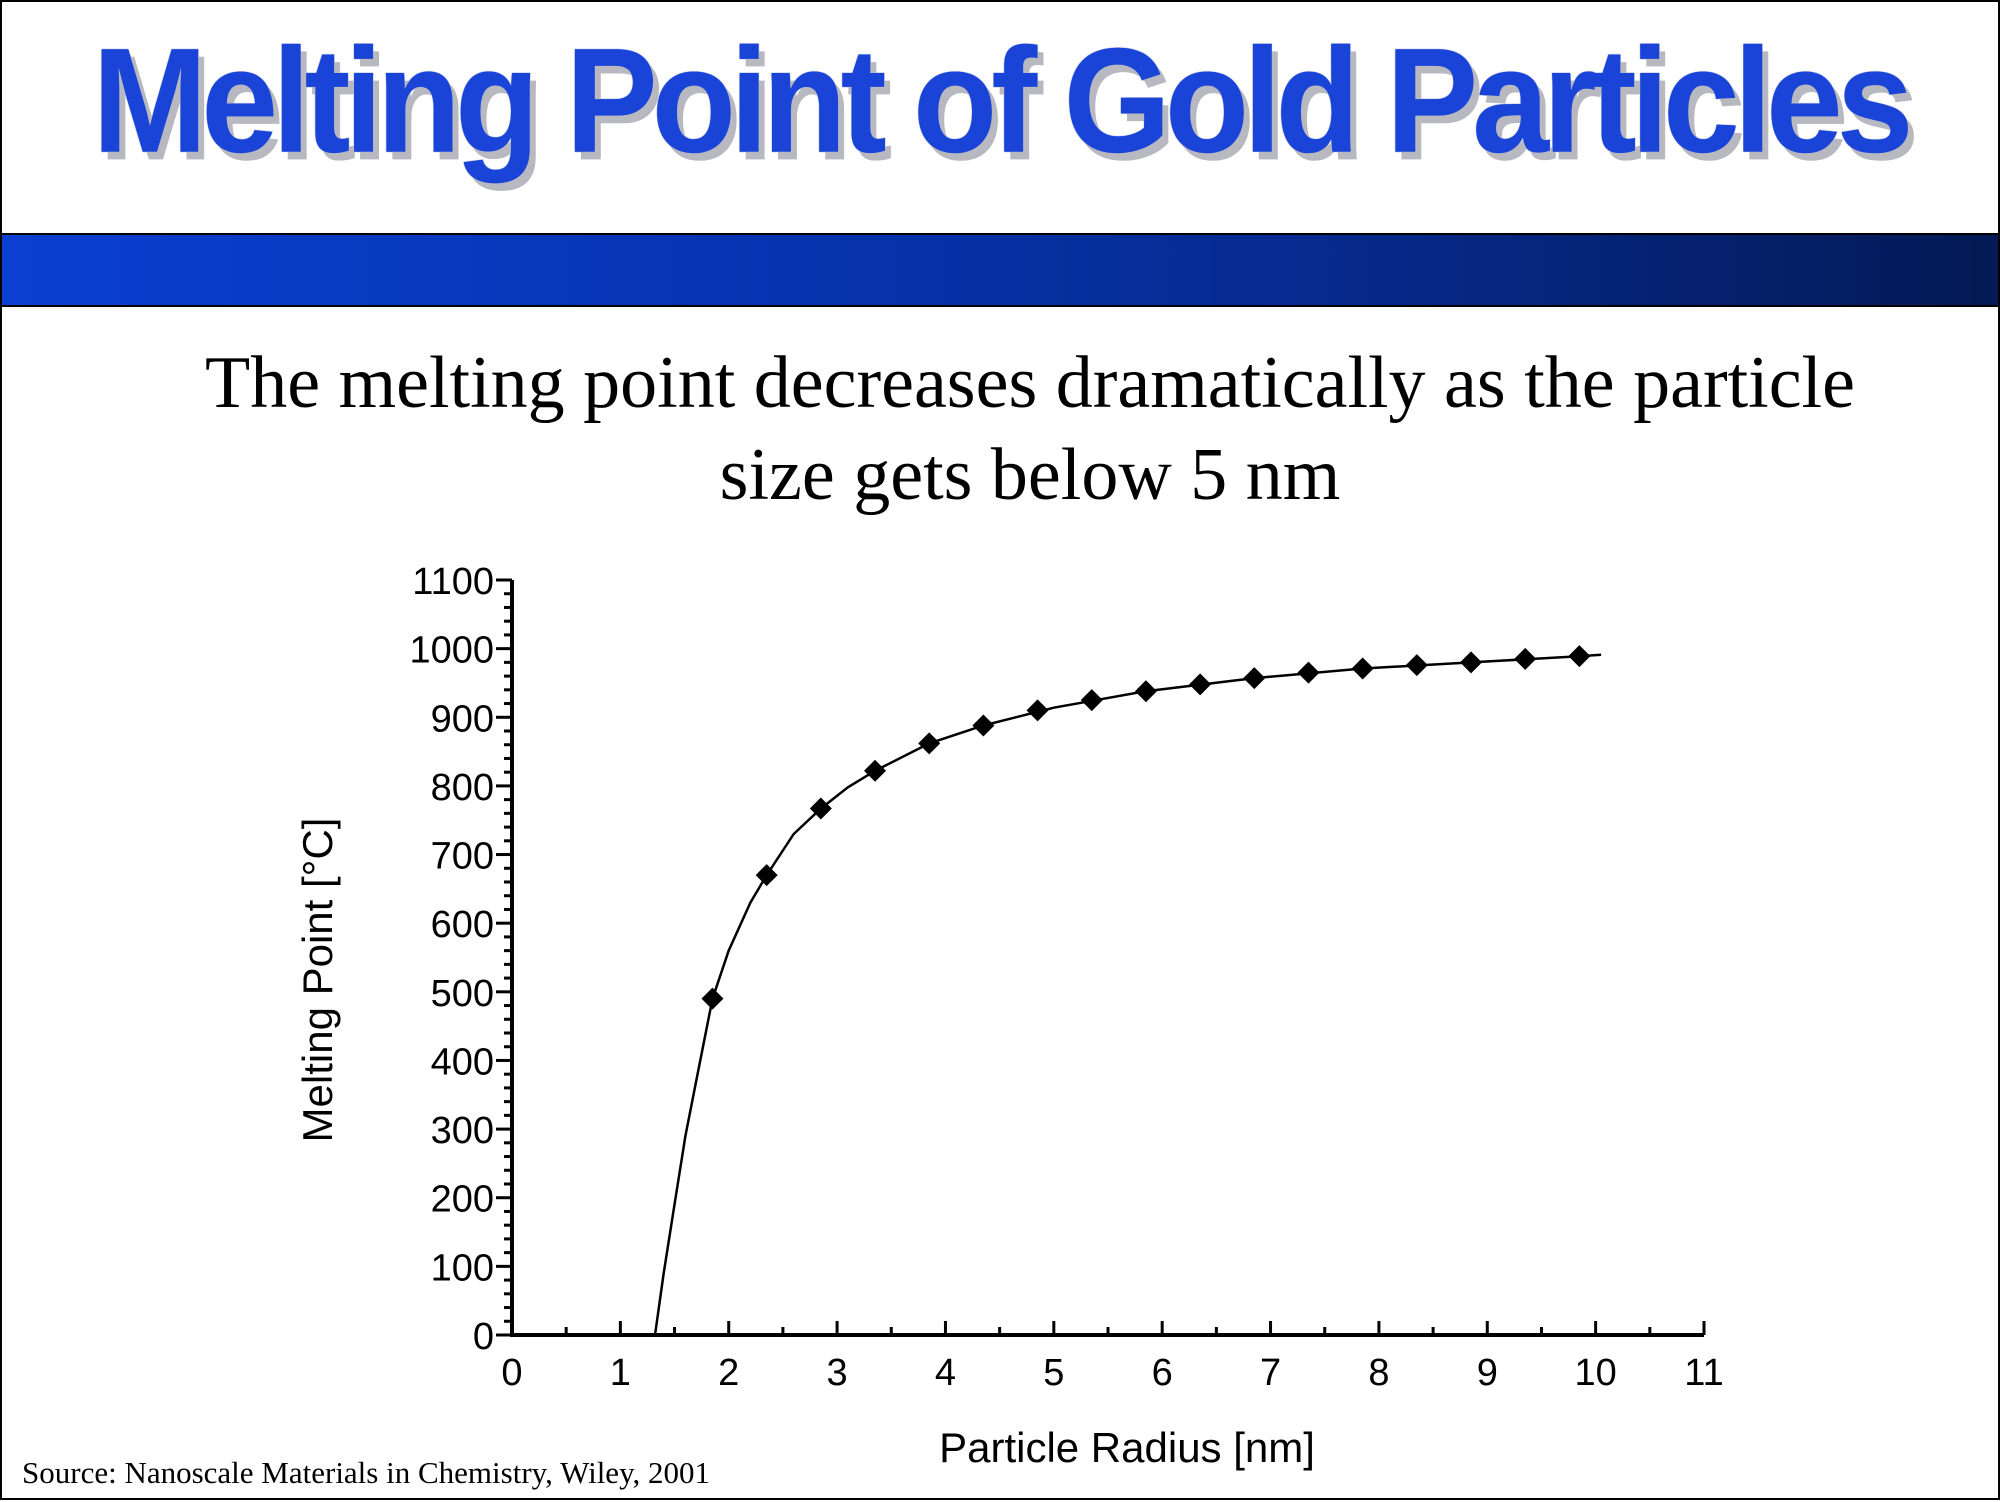 The image size is (2000, 1502). I want to click on x-tick-label: 4, so click(945, 1373).